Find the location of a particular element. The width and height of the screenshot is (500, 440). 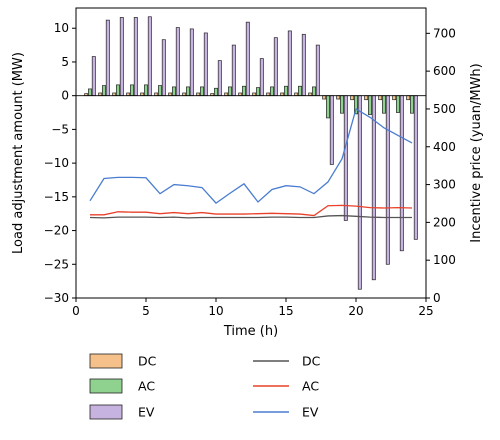

x-tick-label: 25 is located at coordinates (425, 311).